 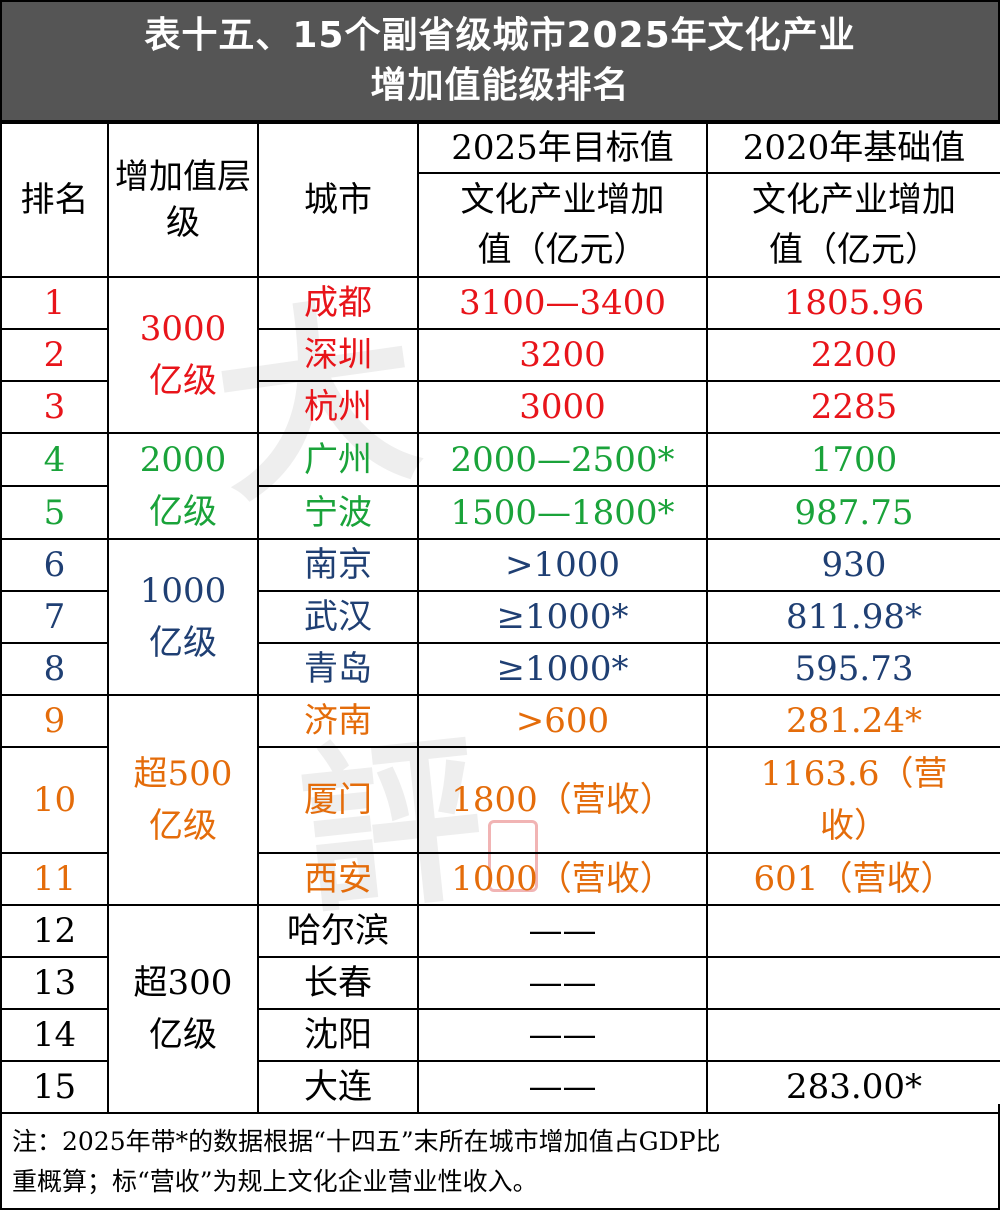 I want to click on table-row: 8 青岛 ≥1000* 595.73, so click(x=500, y=669).